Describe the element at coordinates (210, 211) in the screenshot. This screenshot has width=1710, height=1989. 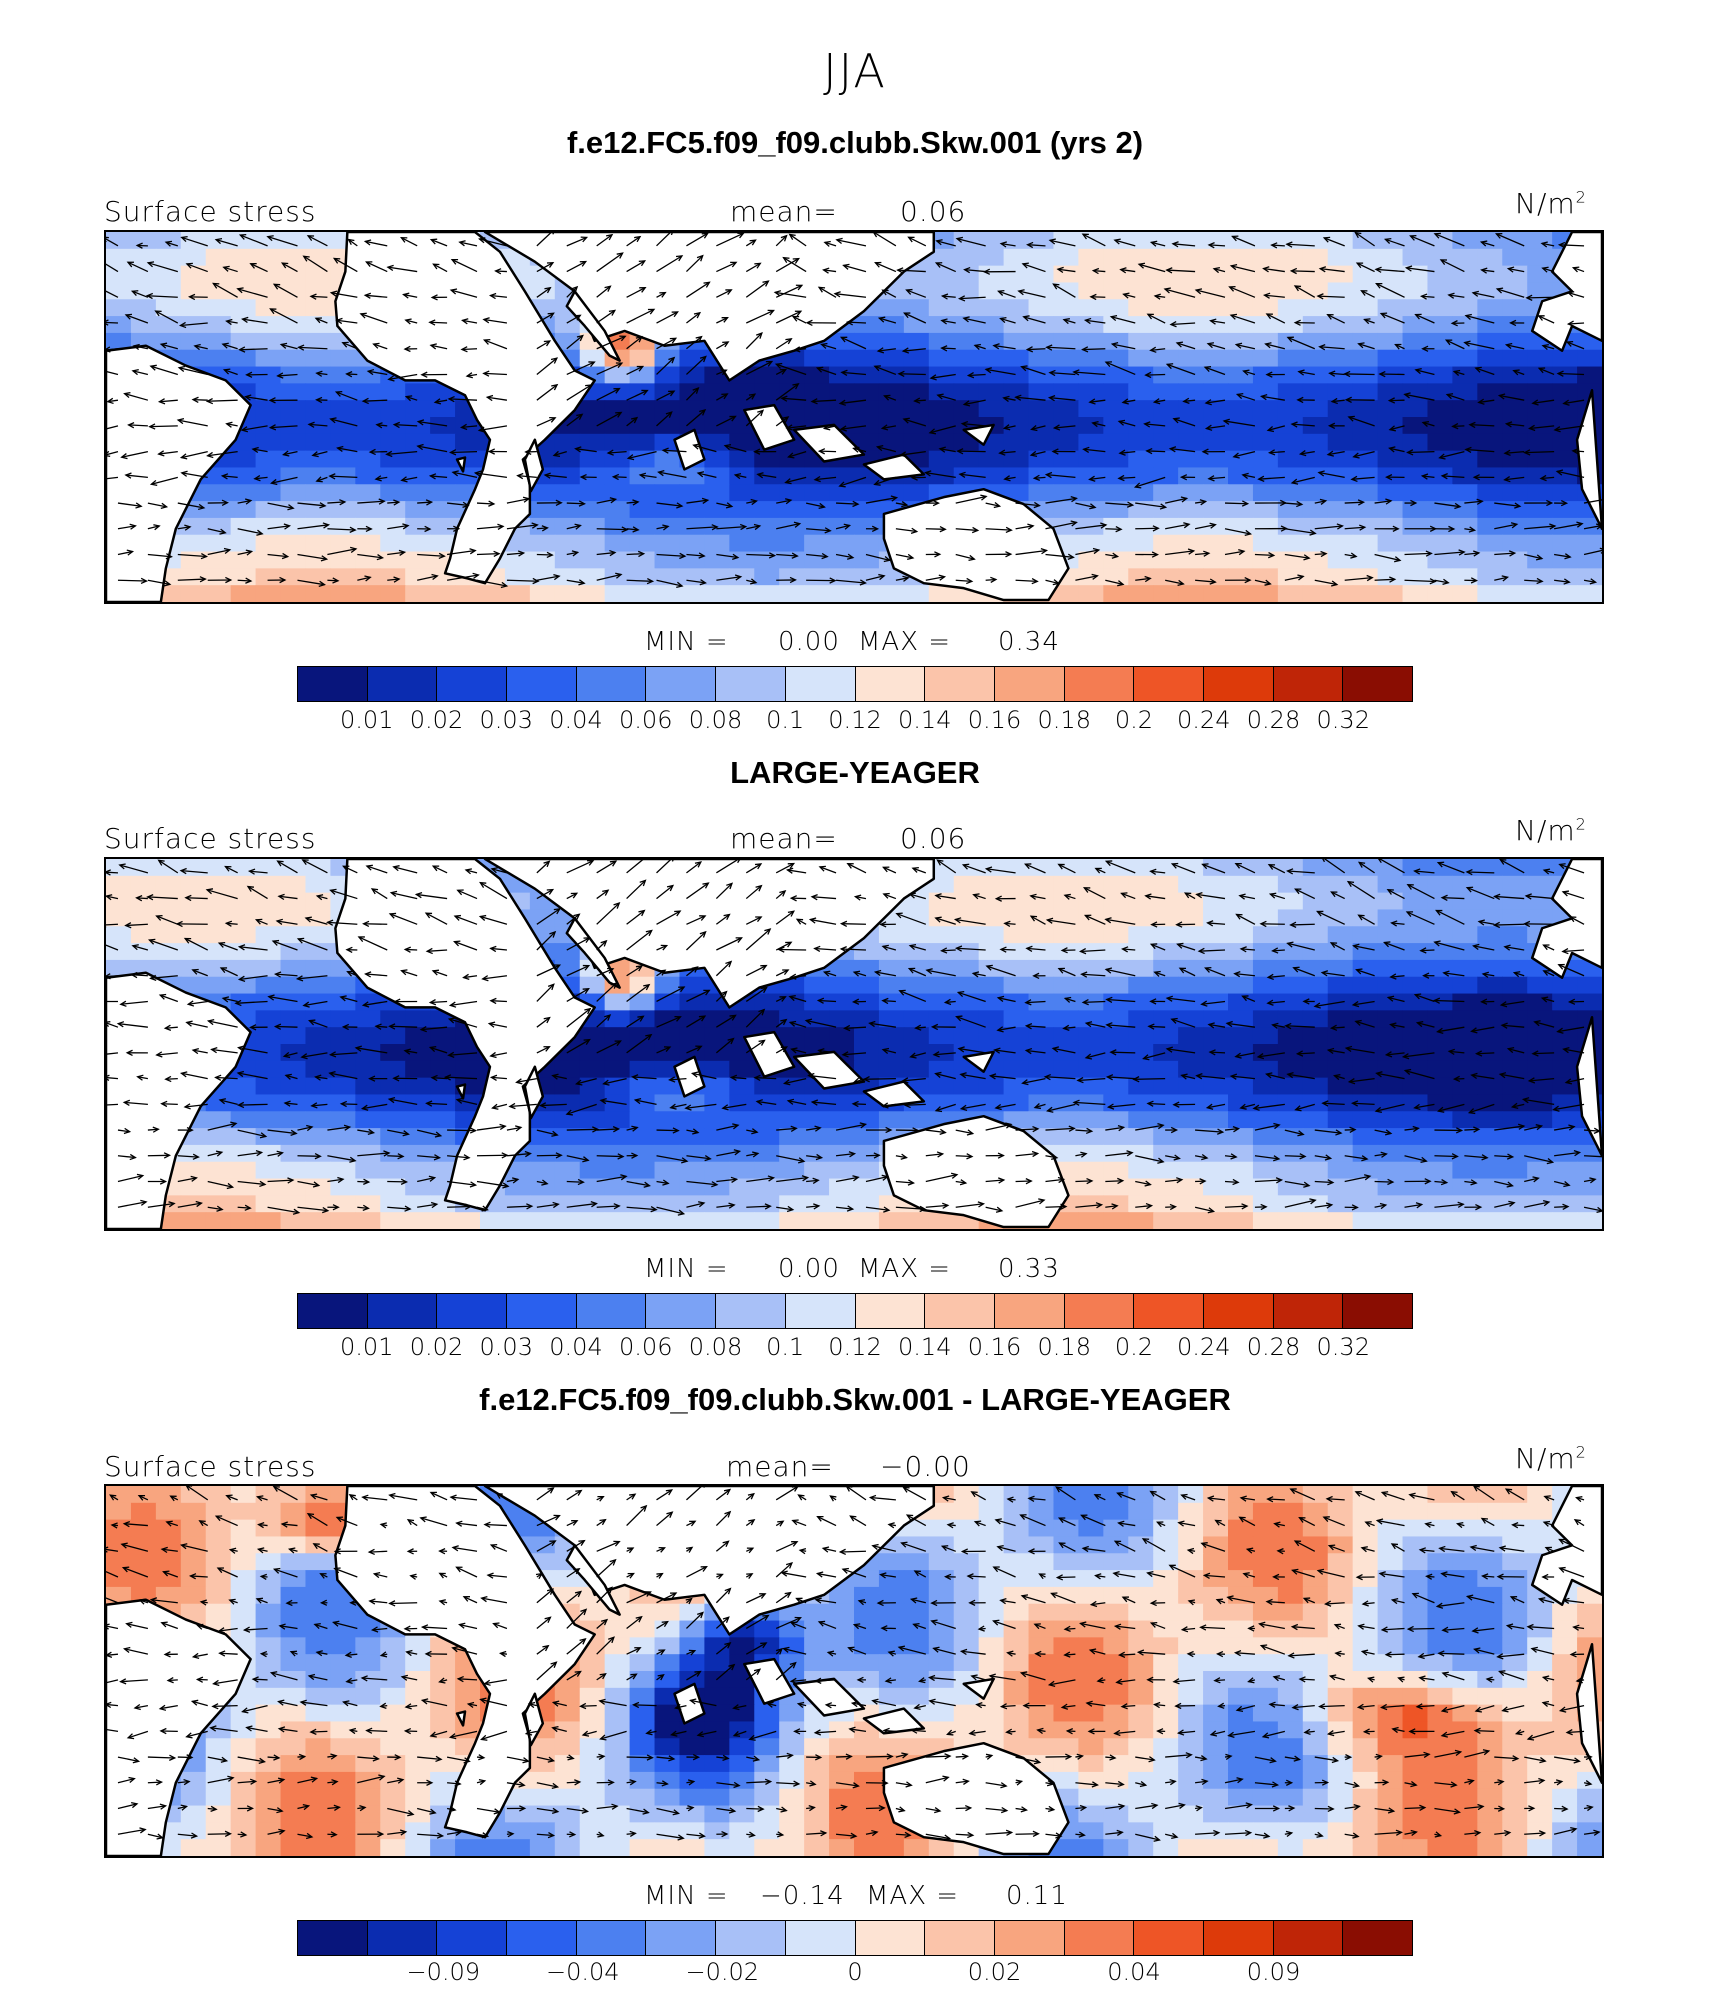
I see `panel-1-variable-label: Surface stress` at that location.